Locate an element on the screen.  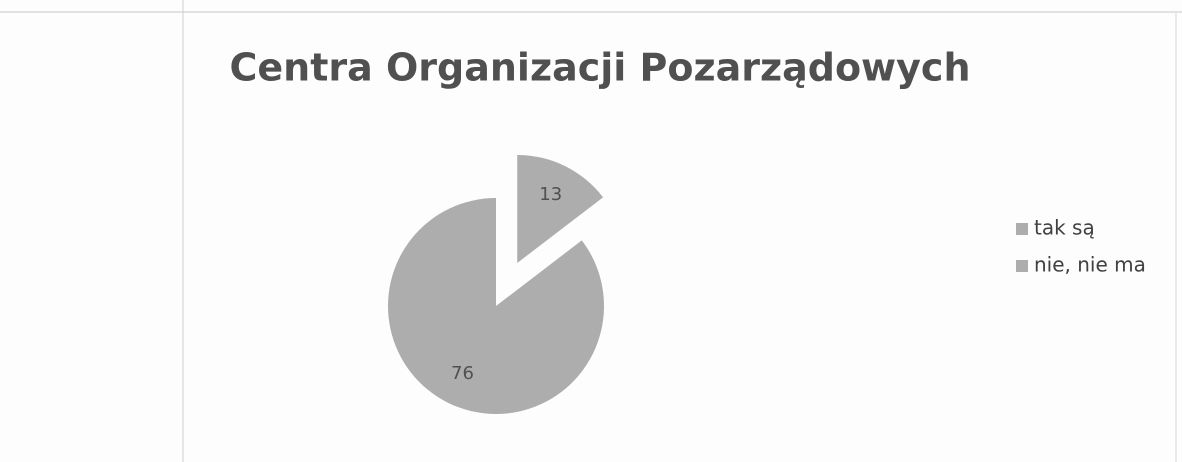
data-label: 76 is located at coordinates (462, 373).